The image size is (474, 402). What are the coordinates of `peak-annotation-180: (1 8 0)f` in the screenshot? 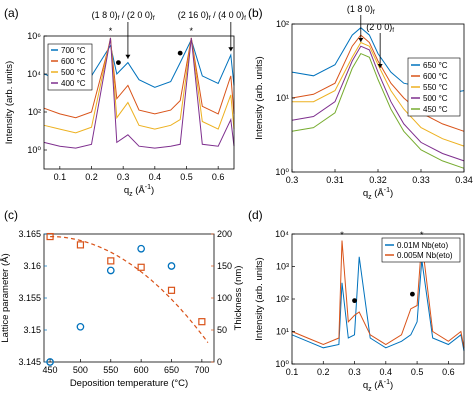 It's located at (361, 10).